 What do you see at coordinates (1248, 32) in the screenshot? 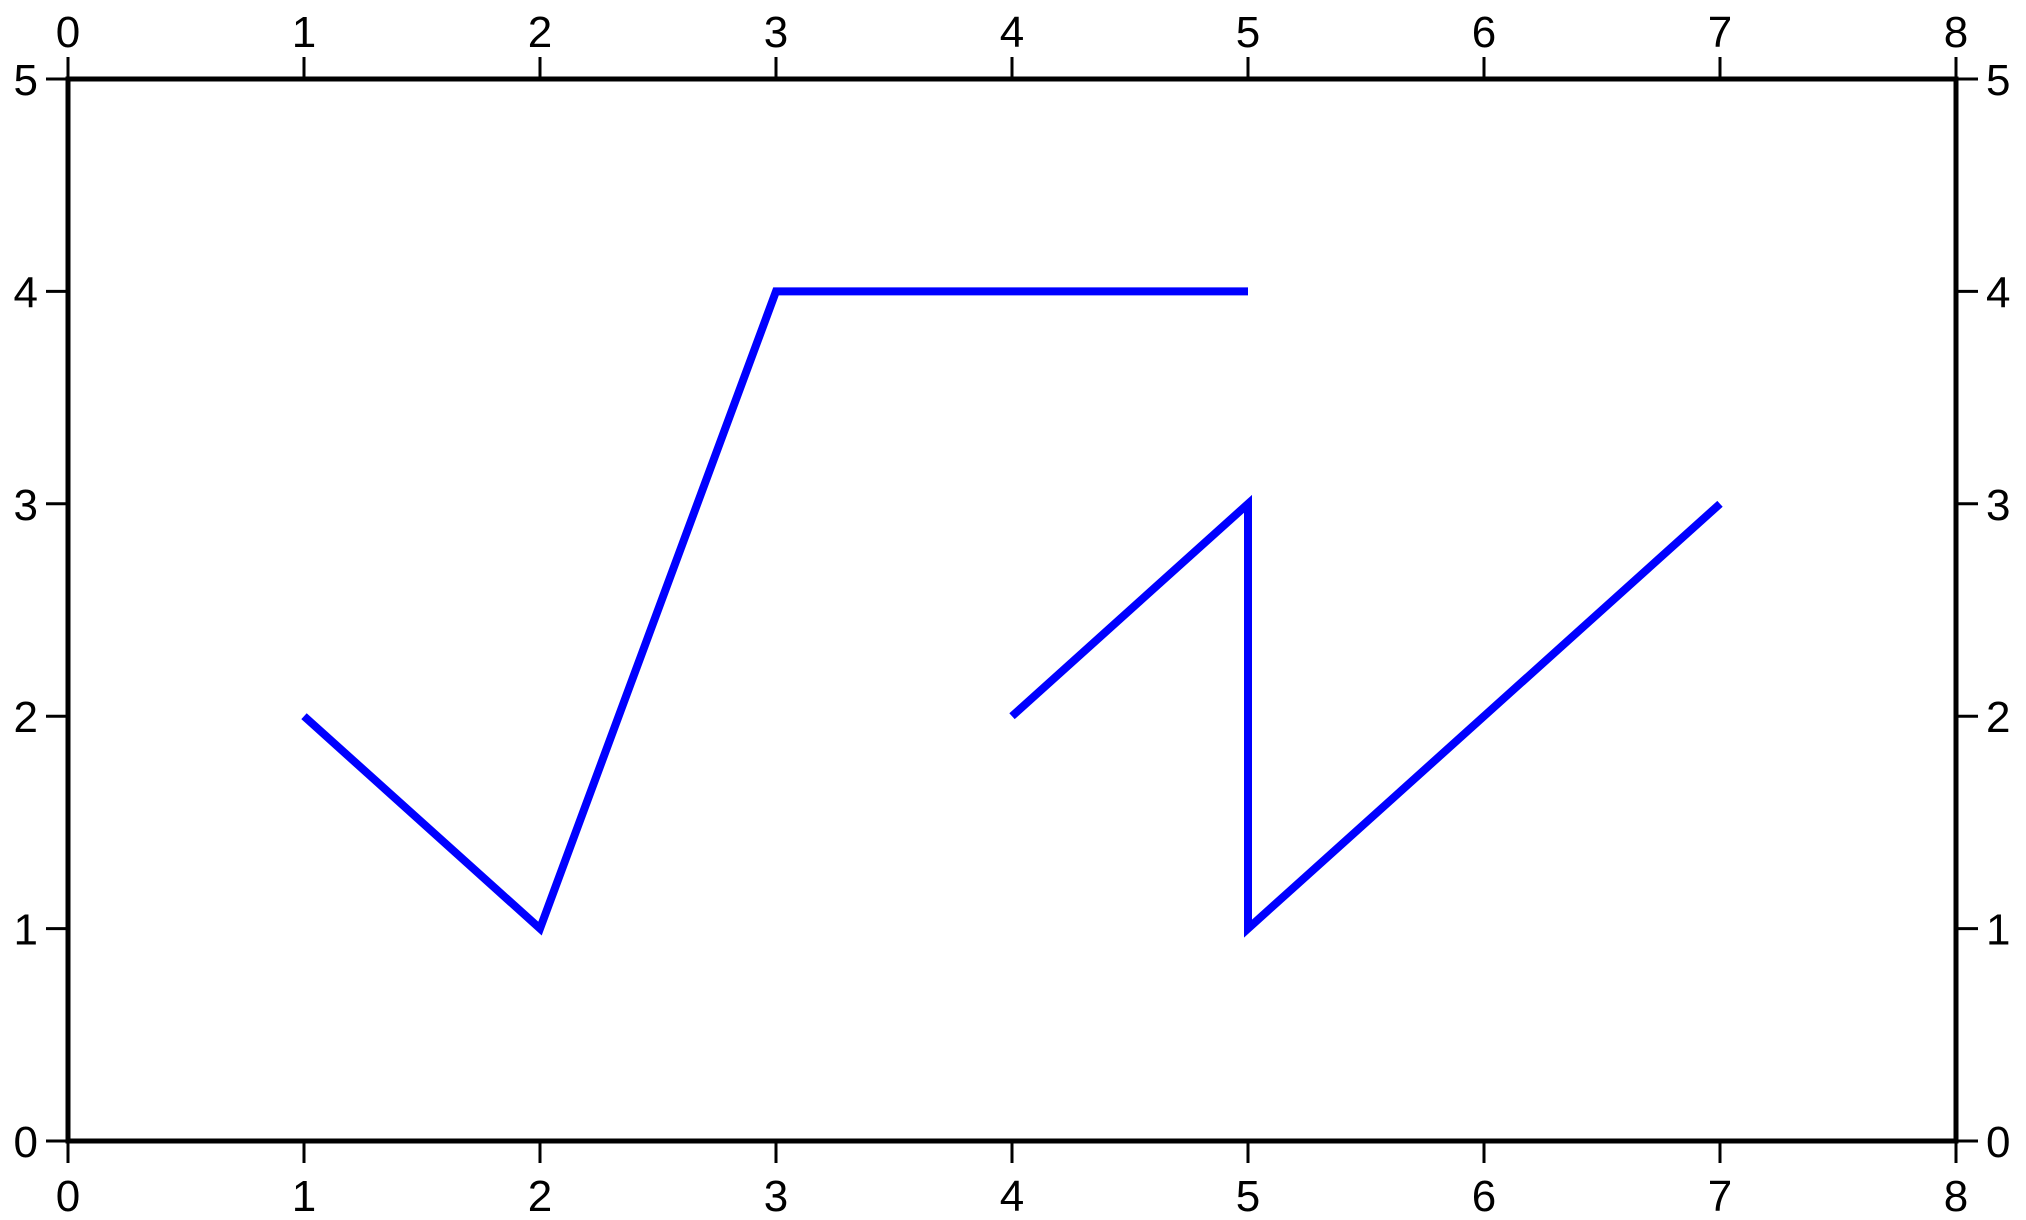
I see `x-tick-label-top: 5` at bounding box center [1248, 32].